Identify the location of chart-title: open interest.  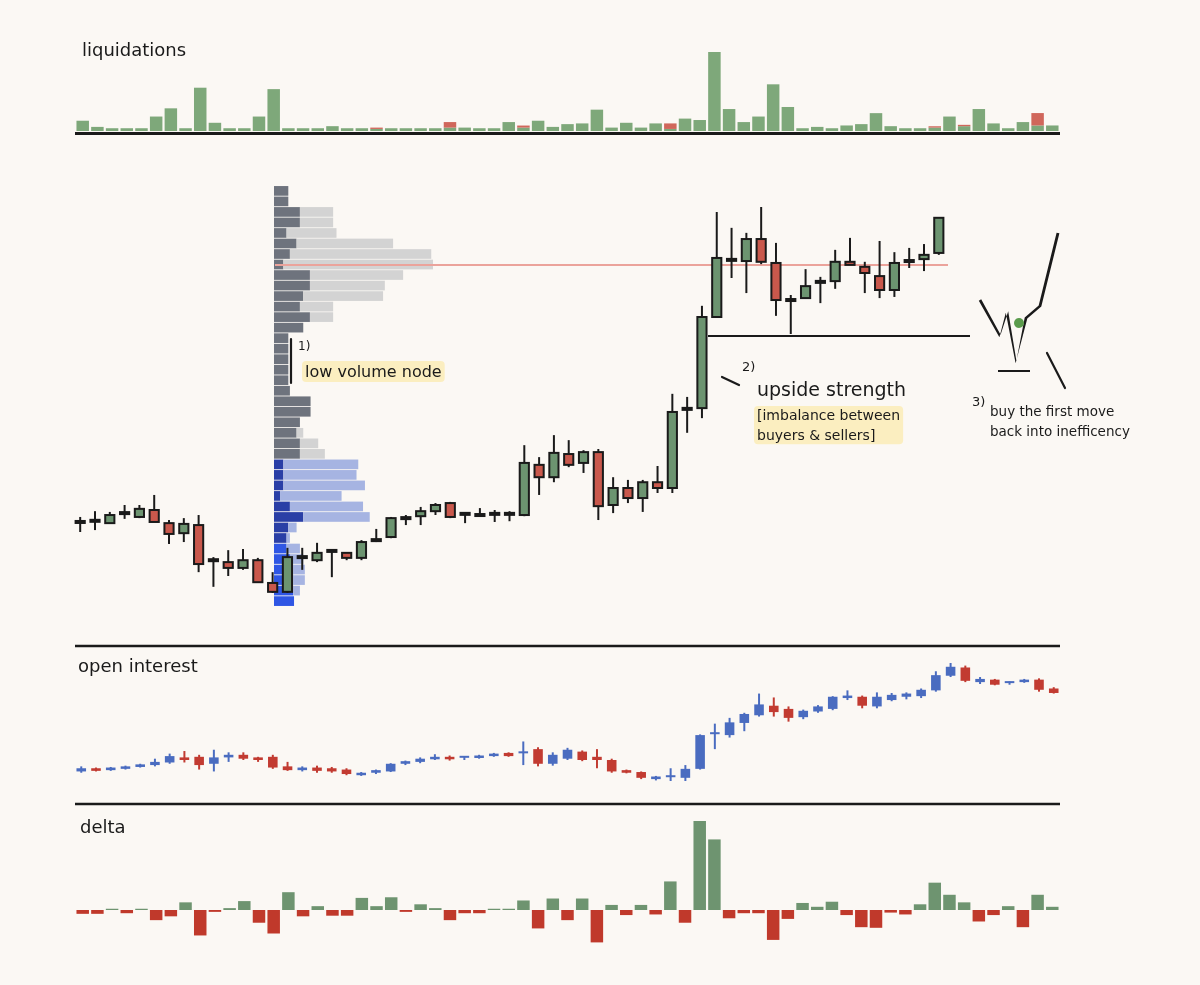
(138, 665).